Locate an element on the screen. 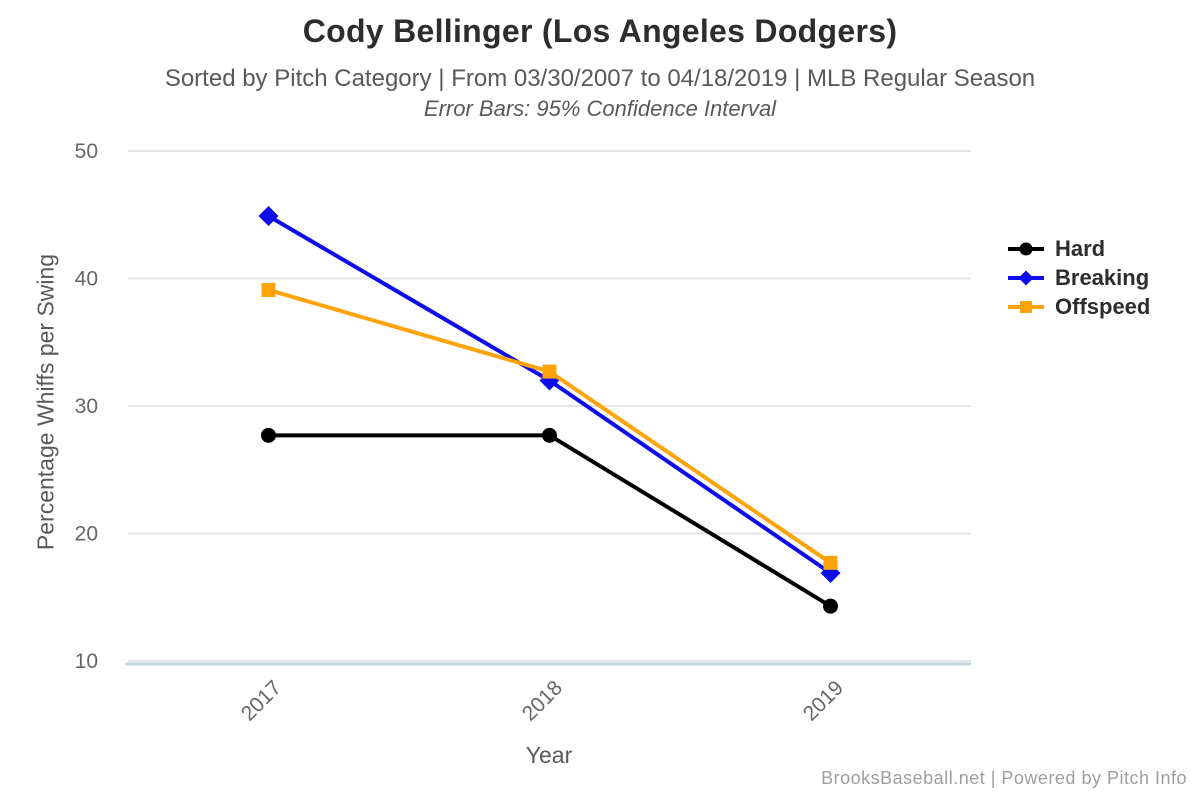  legend-label-hard: Hard is located at coordinates (1080, 248).